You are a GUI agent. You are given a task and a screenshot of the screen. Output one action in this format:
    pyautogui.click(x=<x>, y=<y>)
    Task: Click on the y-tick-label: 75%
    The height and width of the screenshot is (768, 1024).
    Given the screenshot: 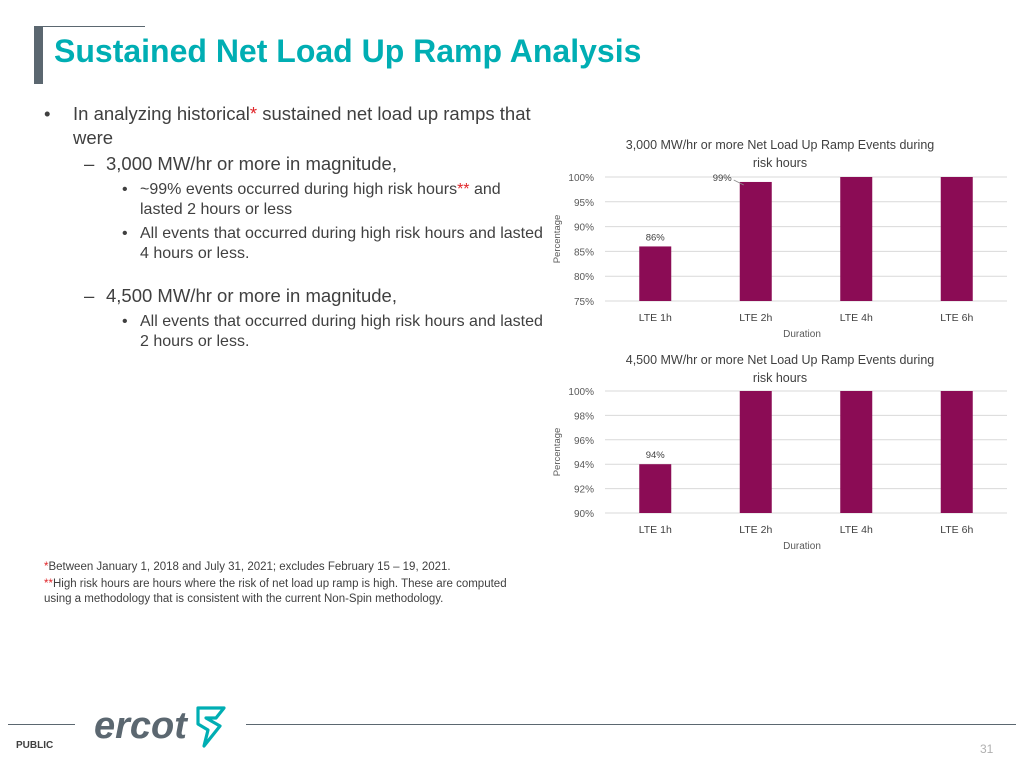 What is the action you would take?
    pyautogui.click(x=584, y=302)
    